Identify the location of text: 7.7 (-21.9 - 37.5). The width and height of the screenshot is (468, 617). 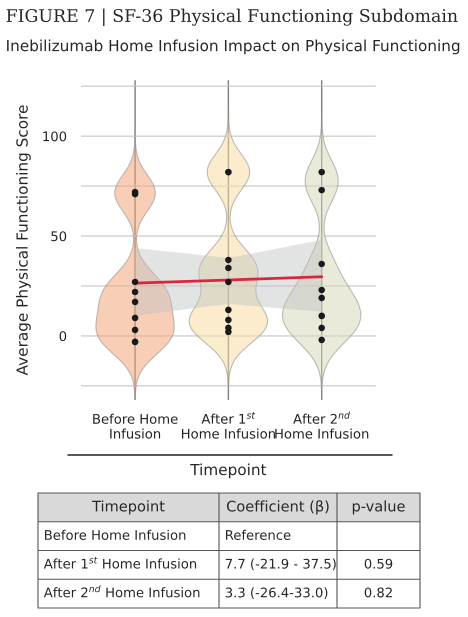
(281, 564).